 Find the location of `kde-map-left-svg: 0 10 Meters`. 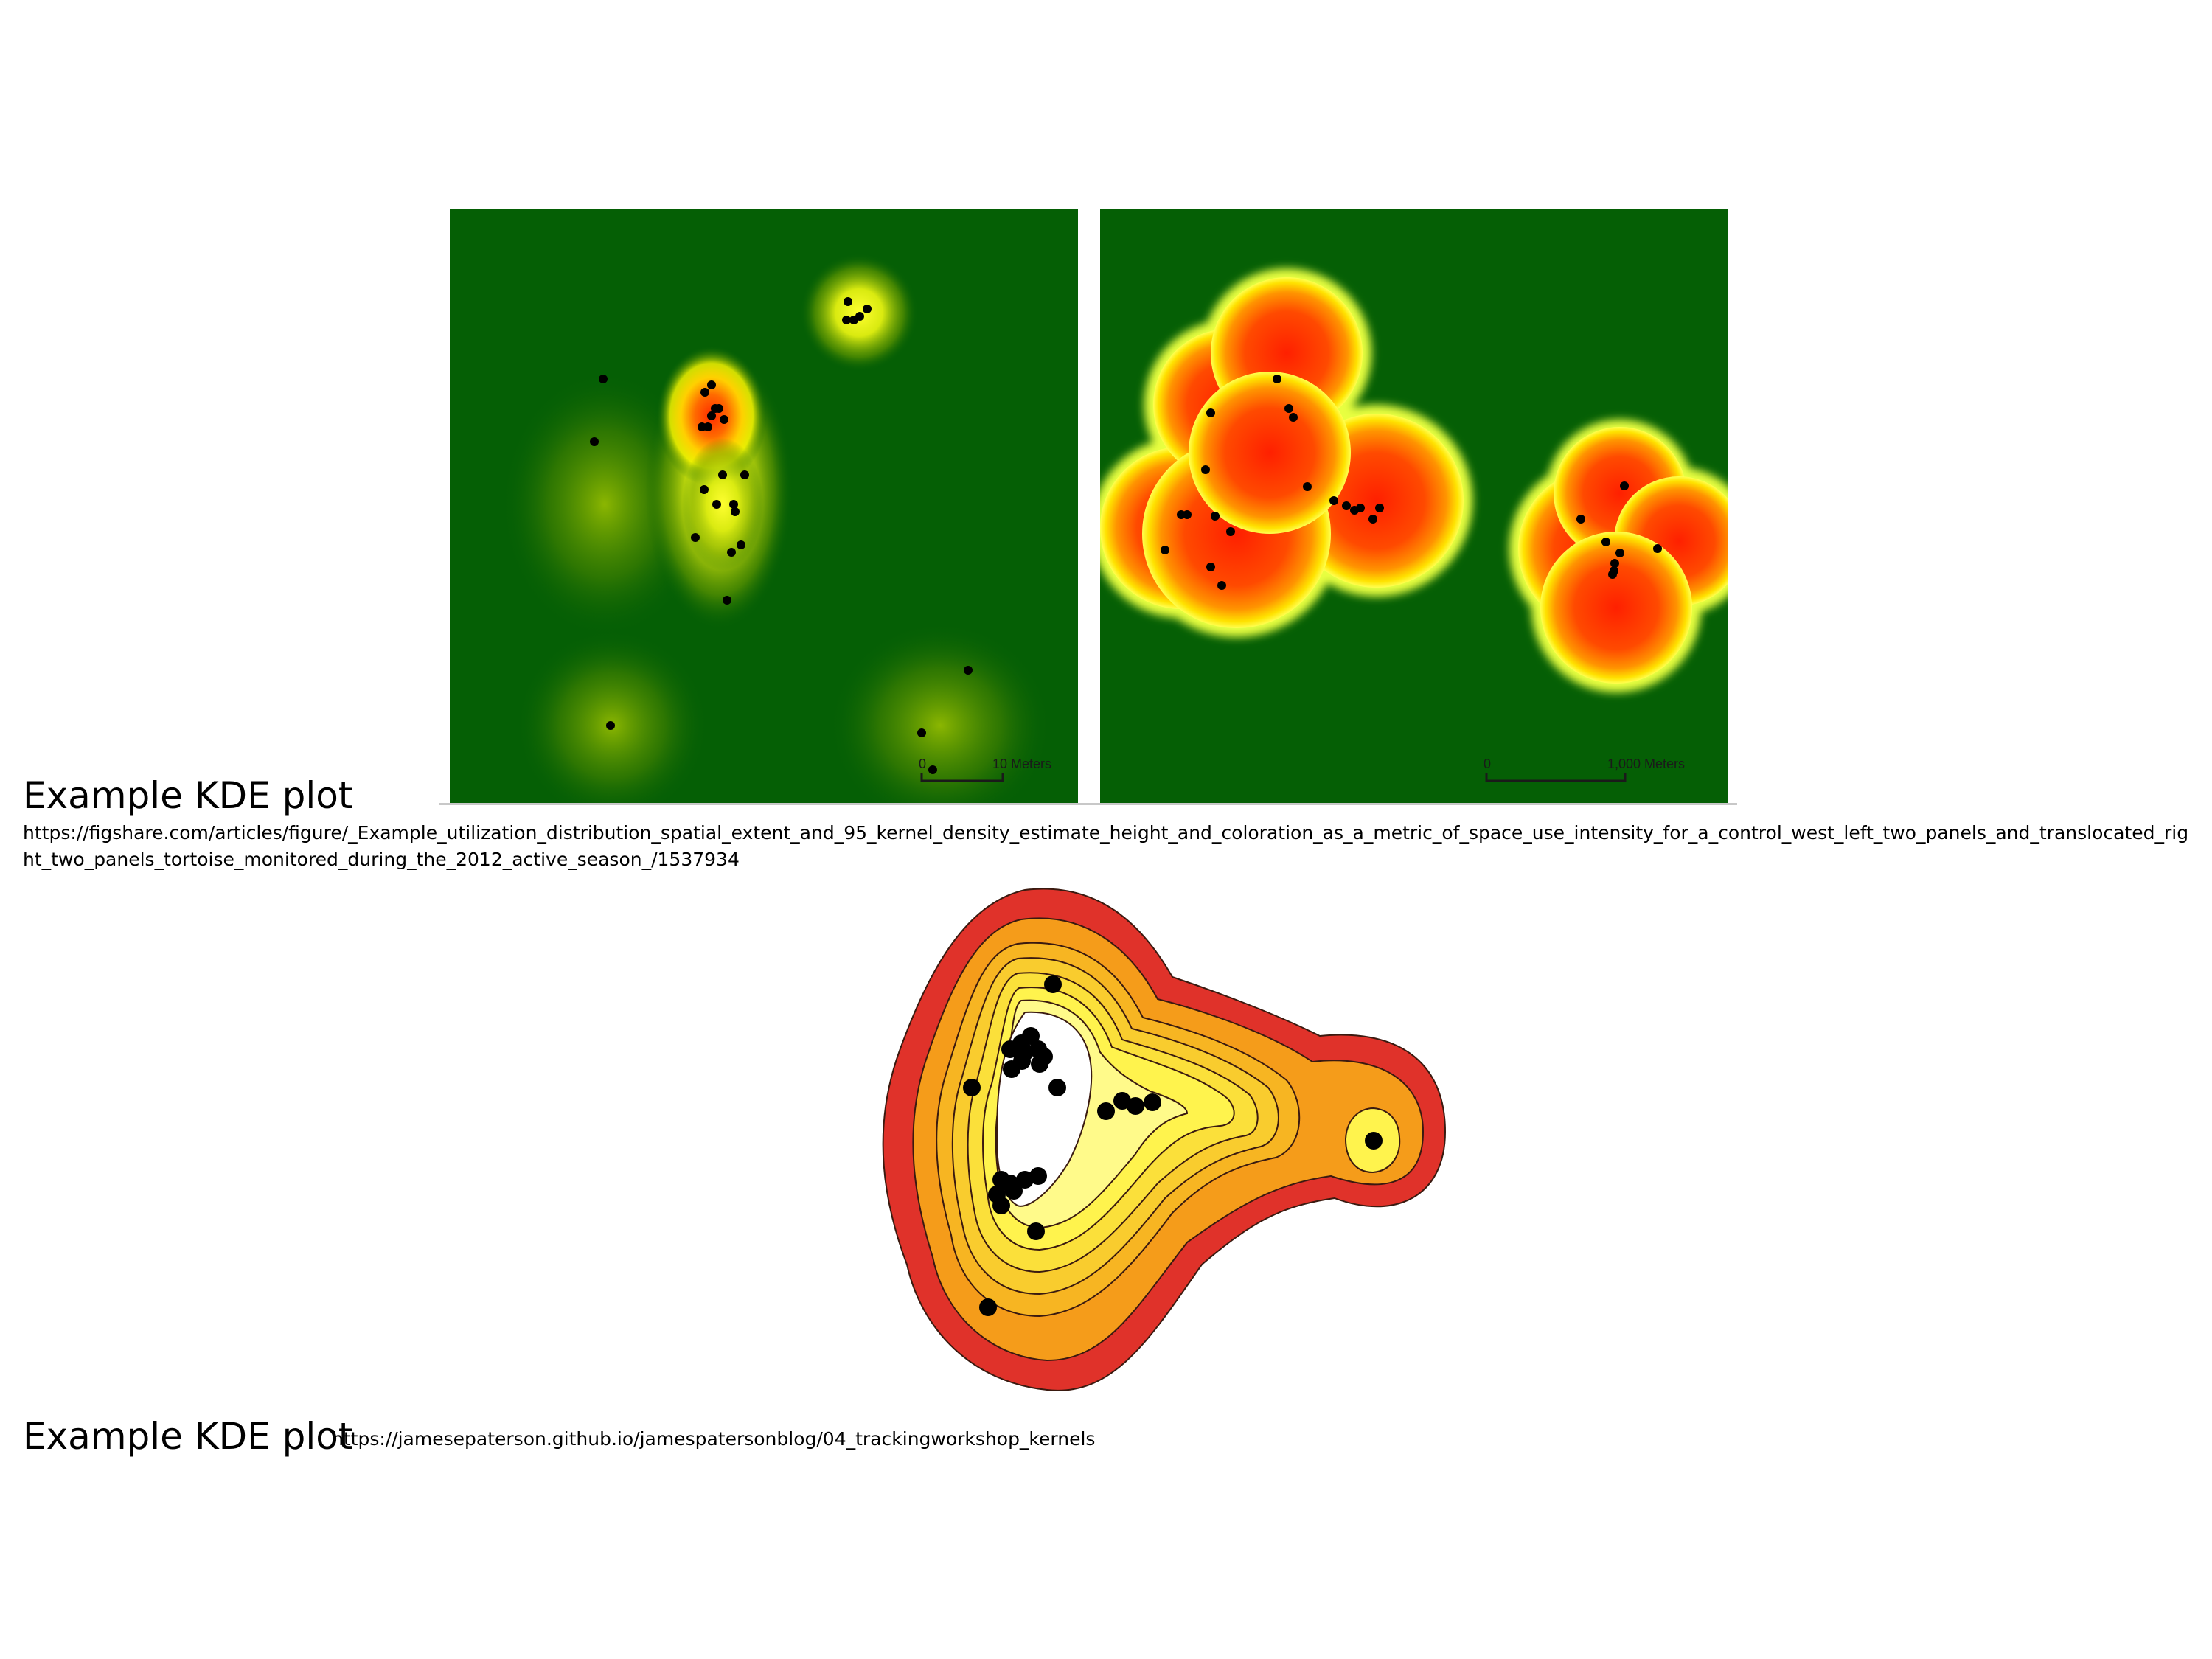

kde-map-left-svg: 0 10 Meters is located at coordinates (764, 506).